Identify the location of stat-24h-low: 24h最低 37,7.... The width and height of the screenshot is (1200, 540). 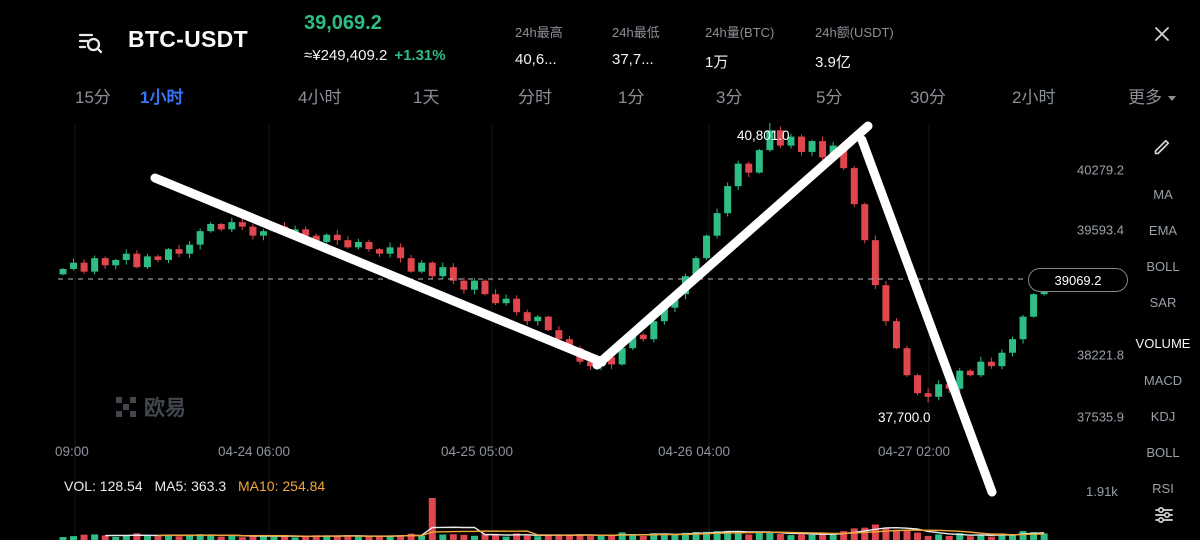
(660, 45).